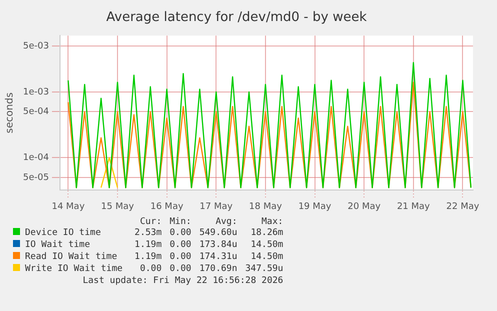  I want to click on x-tick-label: 20 May, so click(365, 207).